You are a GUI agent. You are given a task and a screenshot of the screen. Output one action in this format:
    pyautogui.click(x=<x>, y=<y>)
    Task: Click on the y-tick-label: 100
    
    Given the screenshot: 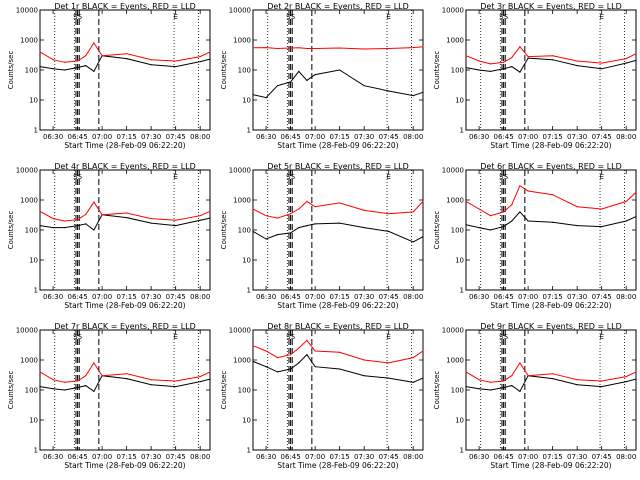 What is the action you would take?
    pyautogui.click(x=457, y=231)
    